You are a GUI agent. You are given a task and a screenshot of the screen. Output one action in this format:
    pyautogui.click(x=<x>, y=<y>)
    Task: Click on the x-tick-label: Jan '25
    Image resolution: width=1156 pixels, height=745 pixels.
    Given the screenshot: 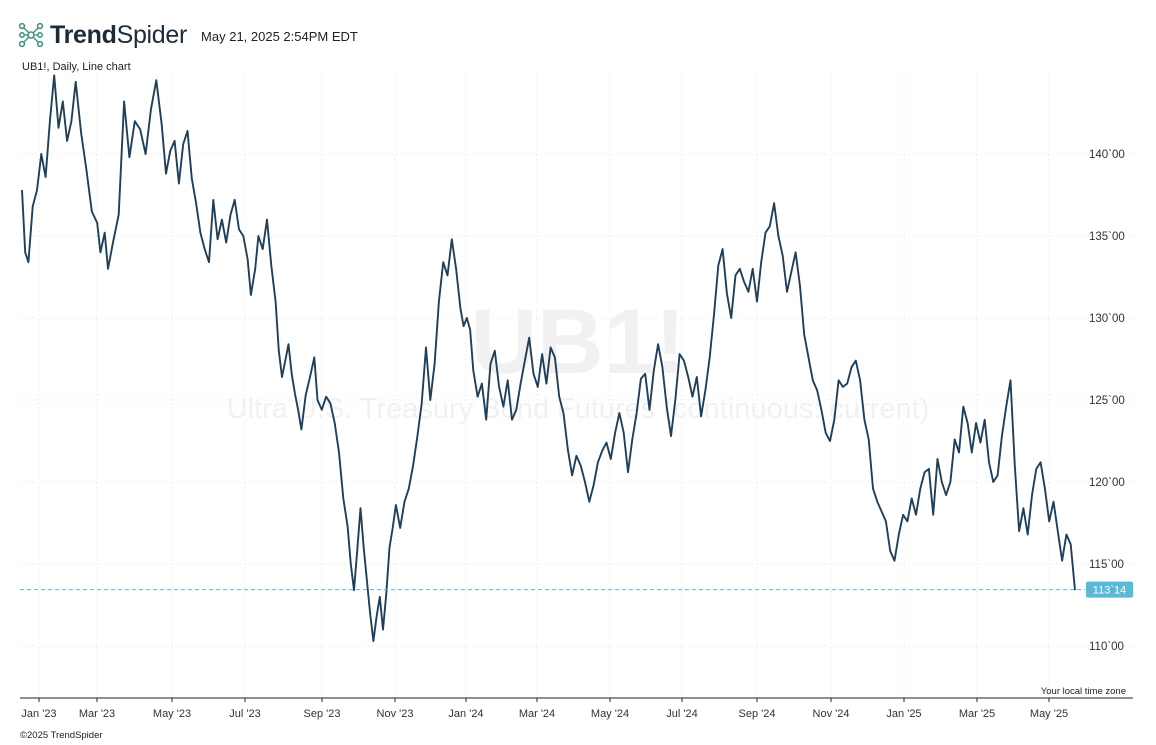 What is the action you would take?
    pyautogui.click(x=903, y=714)
    